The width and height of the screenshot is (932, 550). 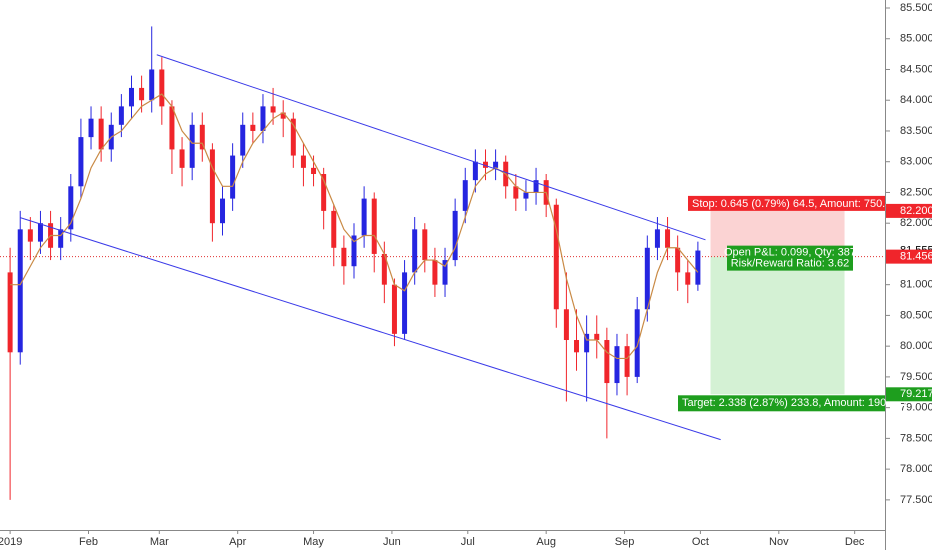 What do you see at coordinates (916, 408) in the screenshot?
I see `y-tick-label: 79.000` at bounding box center [916, 408].